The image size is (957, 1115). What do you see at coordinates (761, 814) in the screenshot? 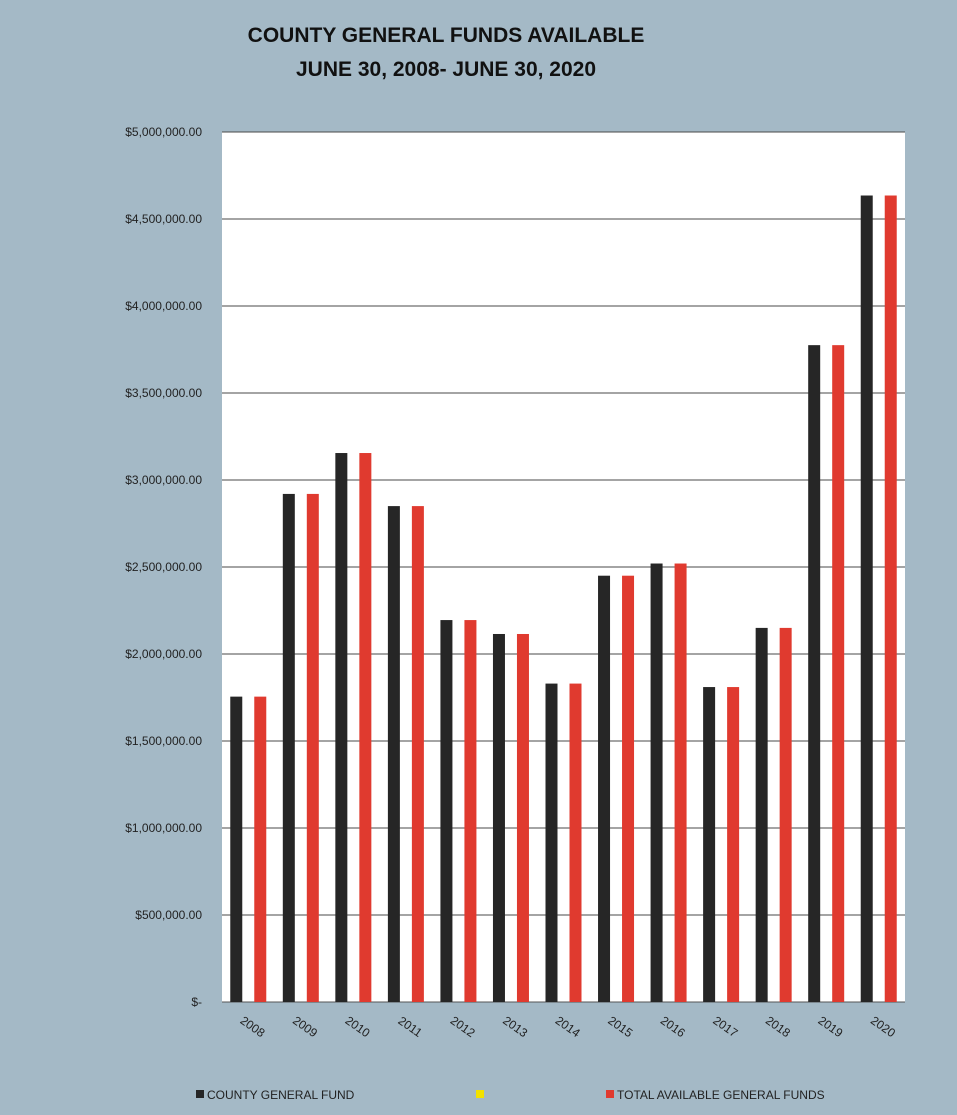
I see `bar-0-2018` at bounding box center [761, 814].